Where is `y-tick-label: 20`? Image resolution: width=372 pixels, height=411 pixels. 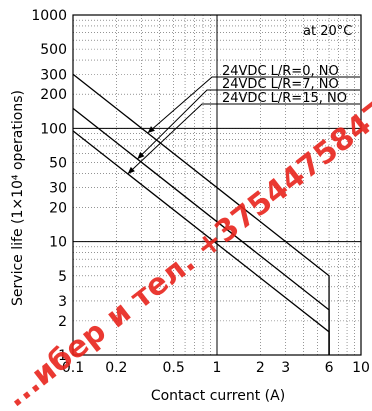
y-tick-label: 20 is located at coordinates (58, 209).